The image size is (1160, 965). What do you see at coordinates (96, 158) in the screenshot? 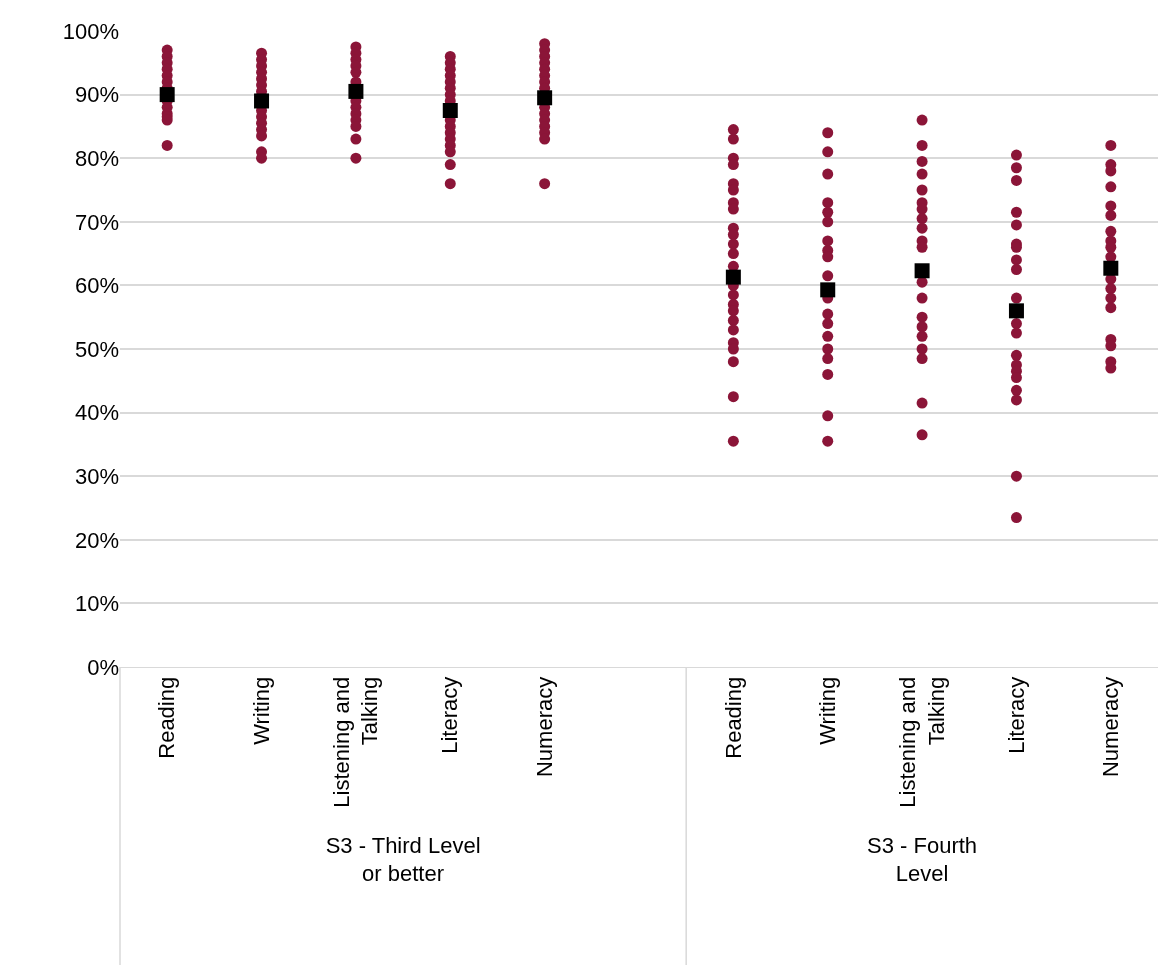
I see `y-tick-label: 80%` at bounding box center [96, 158].